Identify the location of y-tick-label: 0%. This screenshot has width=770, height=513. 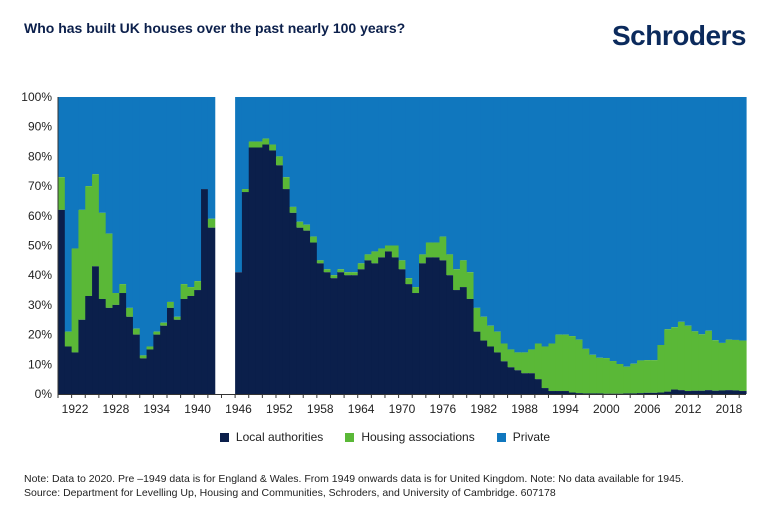
(44, 394).